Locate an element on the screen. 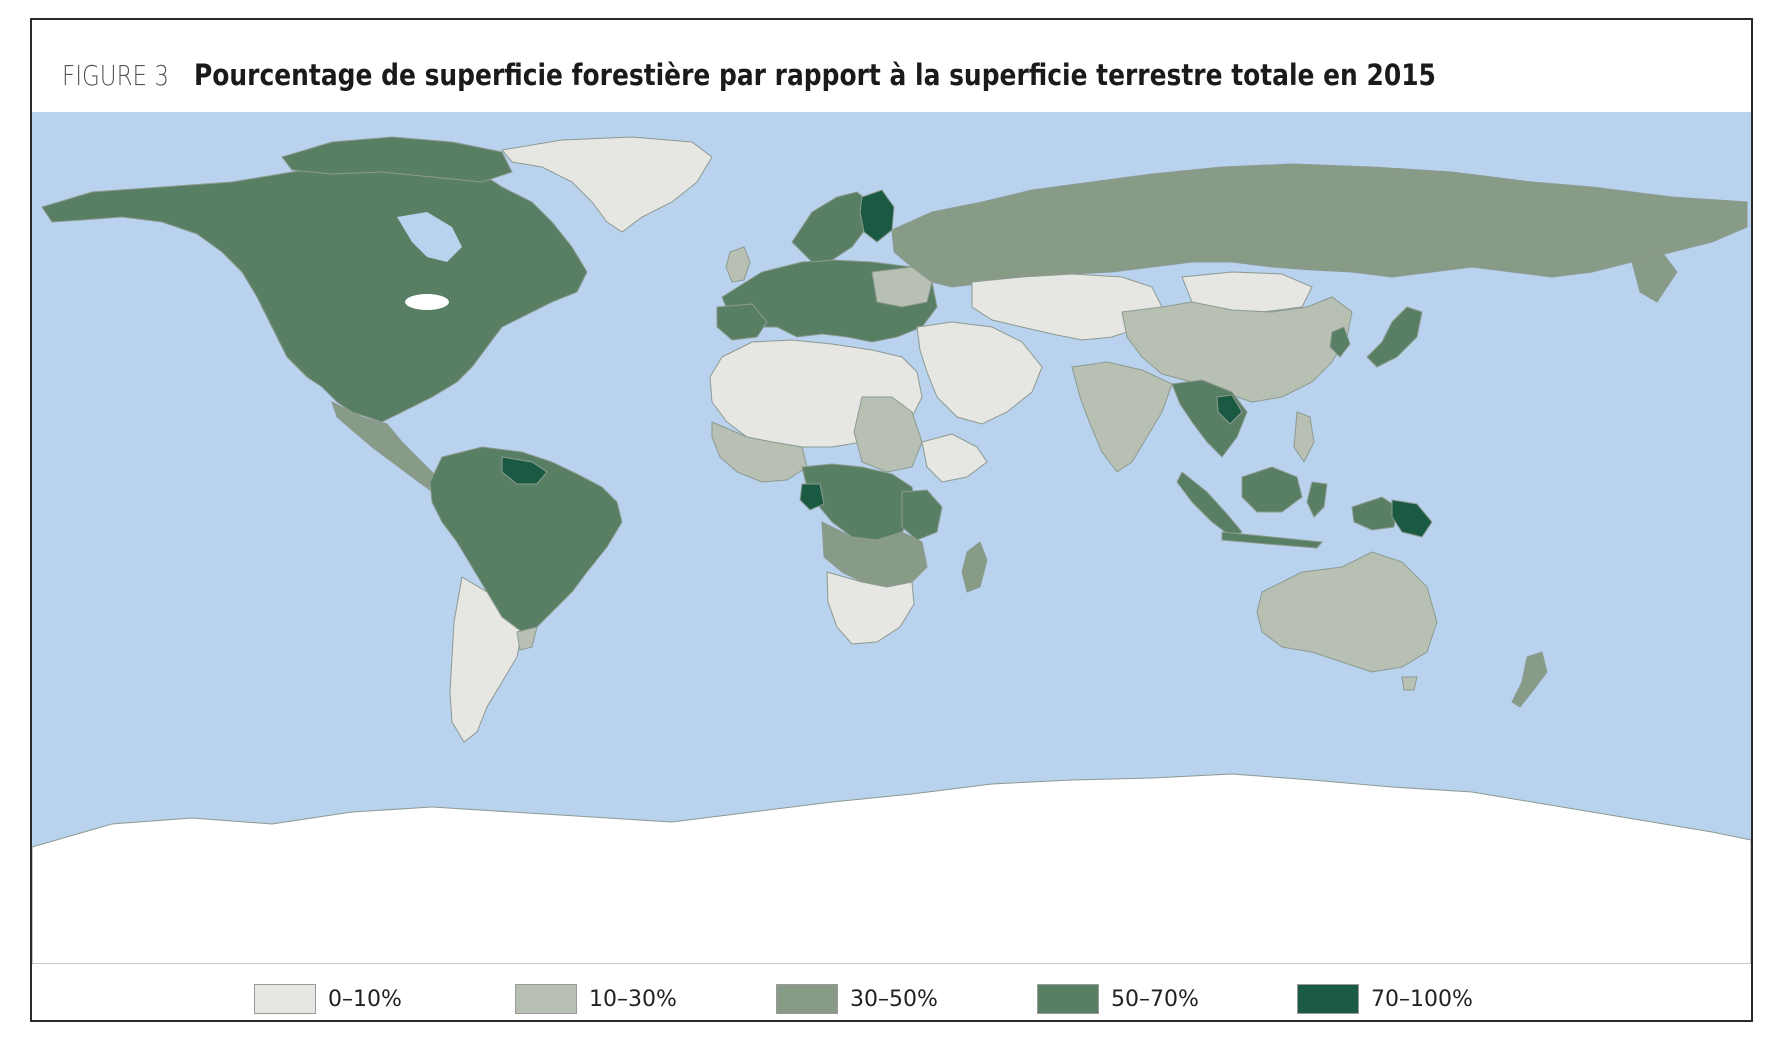  region-japan is located at coordinates (1394, 337).